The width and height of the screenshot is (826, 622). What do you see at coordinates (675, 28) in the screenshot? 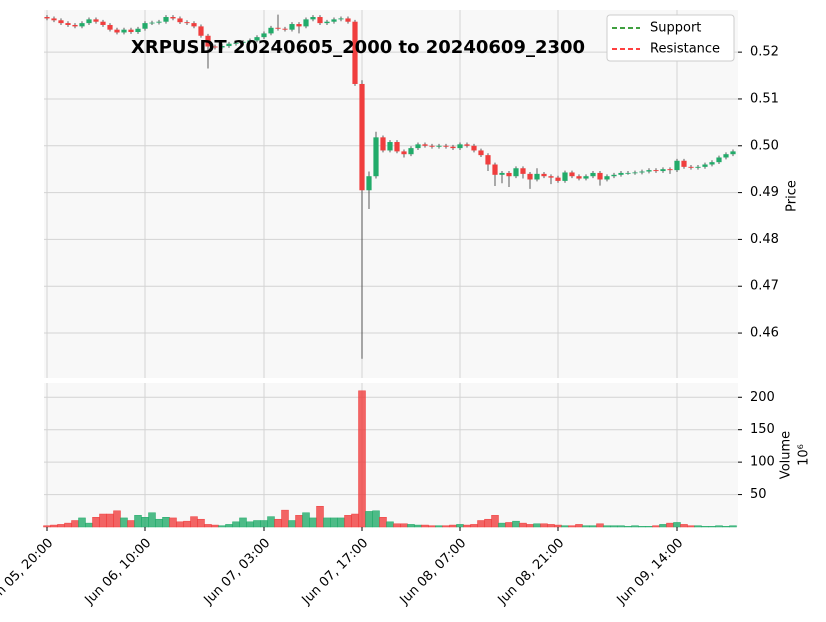
I see `legend-label: Support` at bounding box center [675, 28].